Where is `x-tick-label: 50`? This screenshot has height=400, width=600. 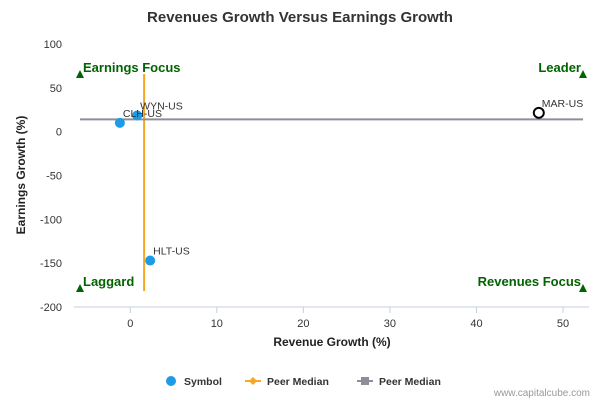
x-tick-label: 50 is located at coordinates (563, 324).